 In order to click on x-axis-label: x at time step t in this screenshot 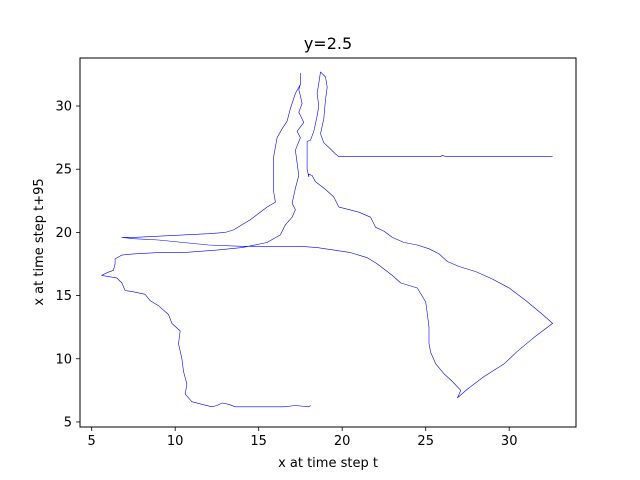, I will do `click(328, 463)`.